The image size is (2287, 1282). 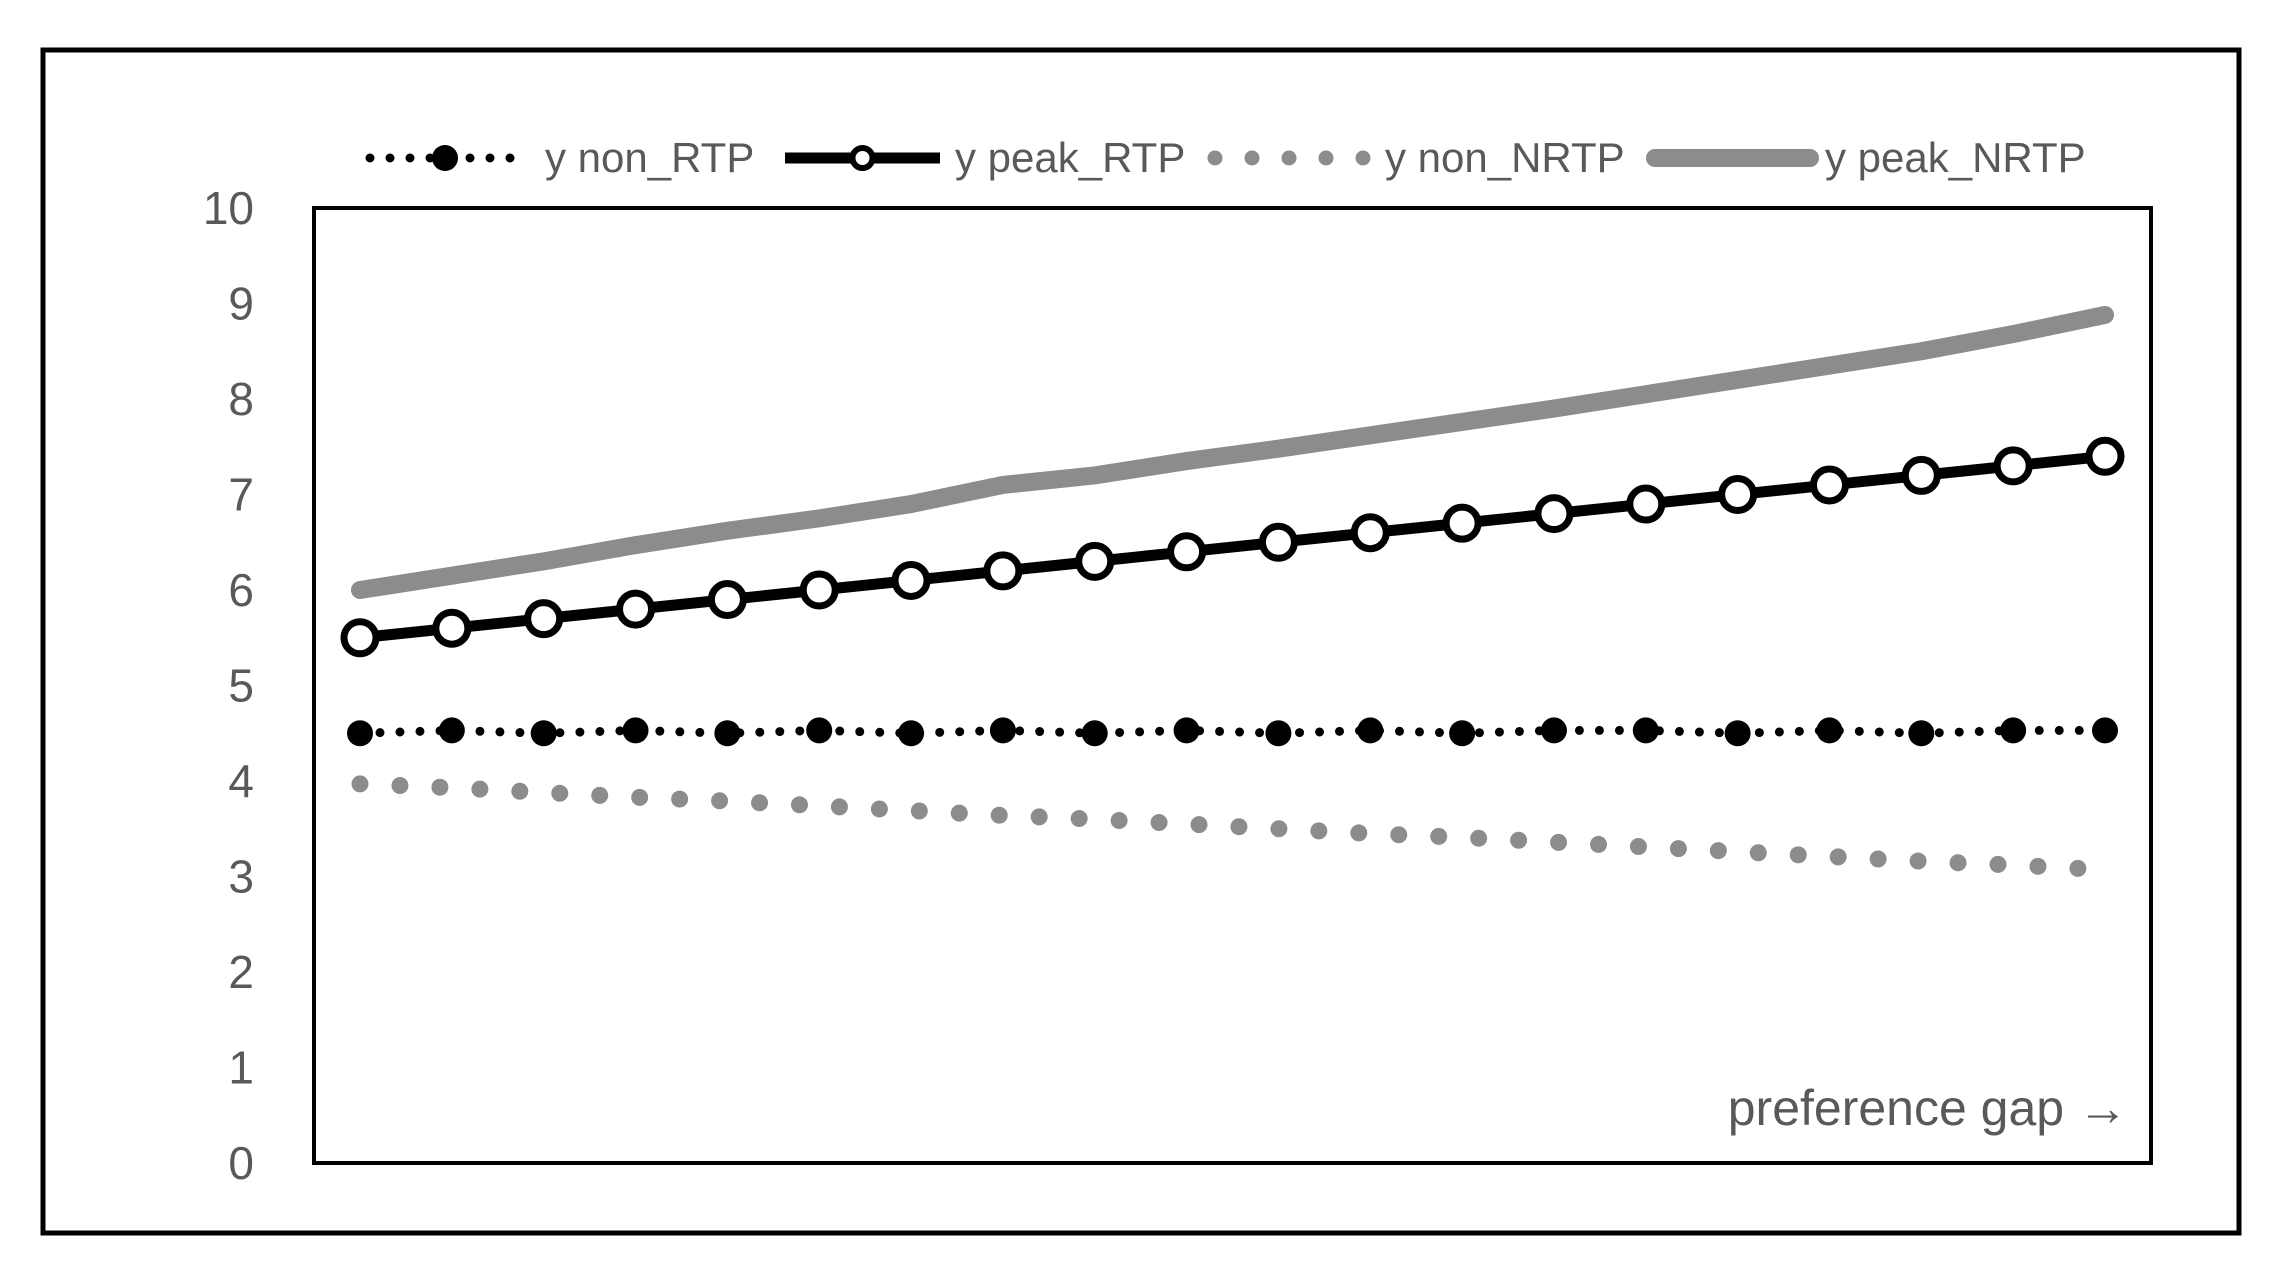 I want to click on legend-item: y peak_NRTP, so click(x=1866, y=157).